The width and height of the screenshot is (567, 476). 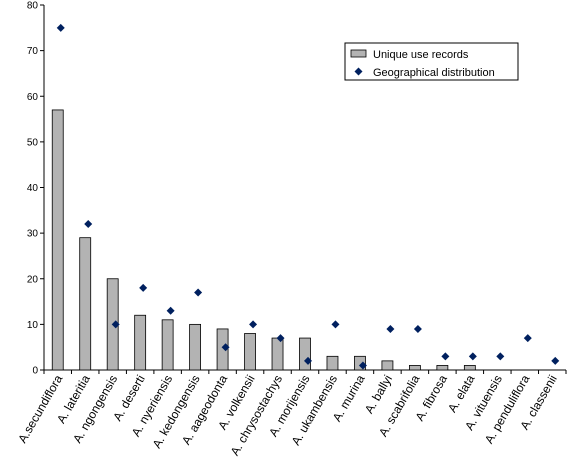 I want to click on legend-box, so click(x=431, y=61).